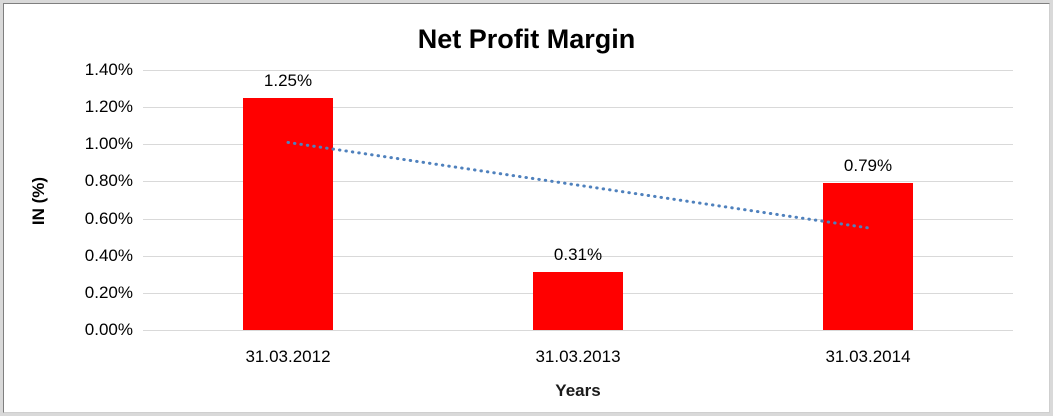 This screenshot has height=416, width=1053. What do you see at coordinates (578, 390) in the screenshot?
I see `x-axis-title: Years` at bounding box center [578, 390].